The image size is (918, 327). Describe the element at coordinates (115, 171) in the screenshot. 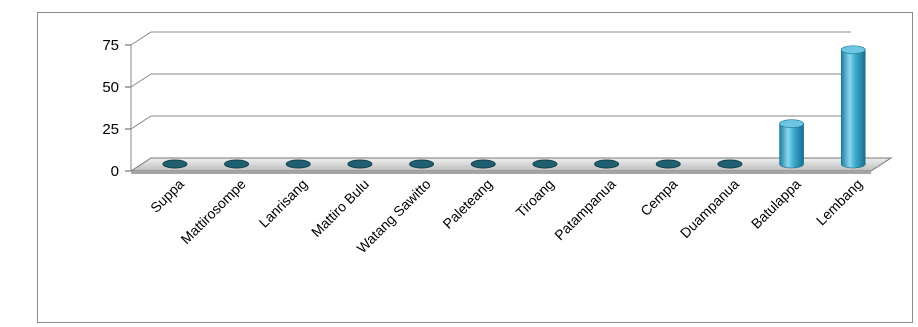

I see `y-tick-label: 0` at that location.